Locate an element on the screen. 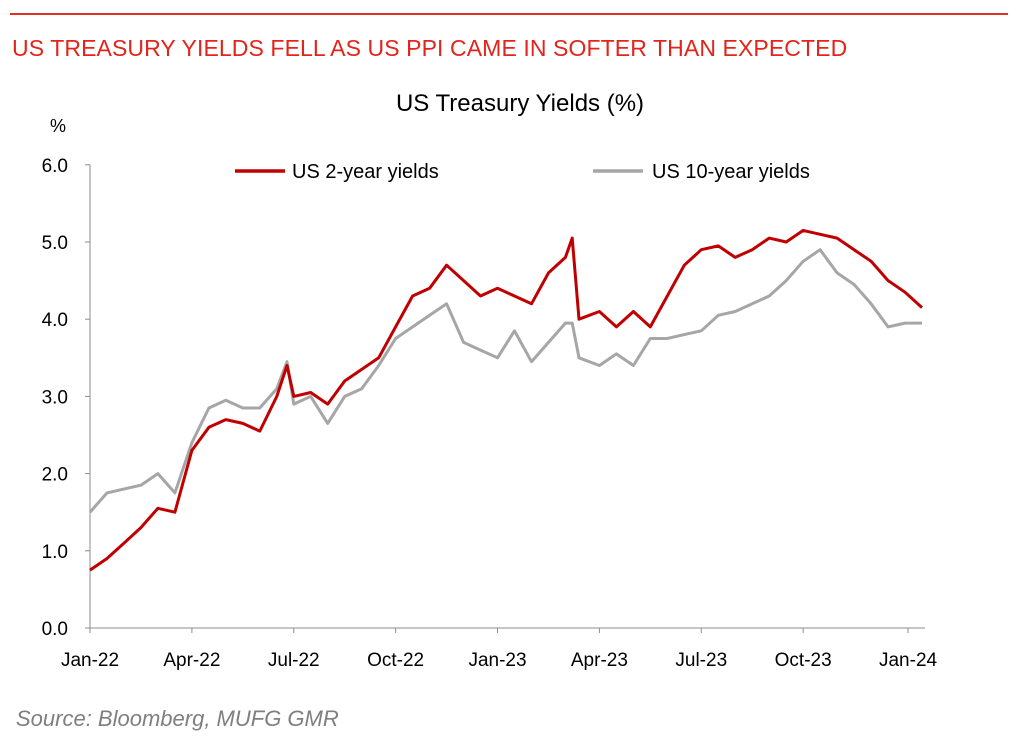 The width and height of the screenshot is (1022, 751). y-tick-label: 6.0 is located at coordinates (55, 166).